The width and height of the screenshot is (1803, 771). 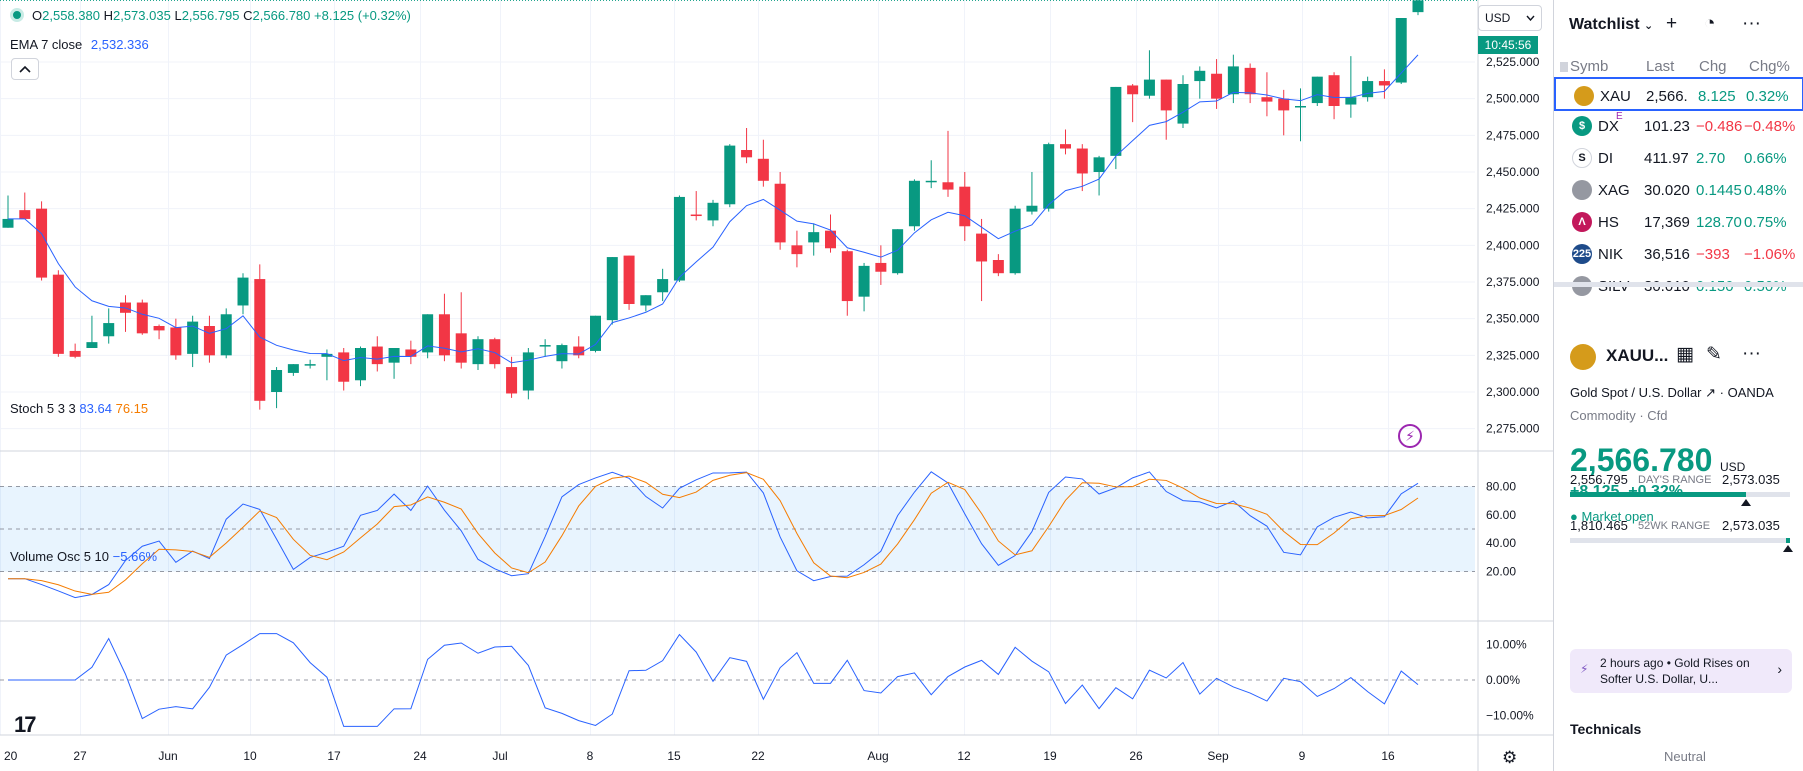 What do you see at coordinates (1611, 25) in the screenshot?
I see `watchlist-title: Watchlist ⌄` at bounding box center [1611, 25].